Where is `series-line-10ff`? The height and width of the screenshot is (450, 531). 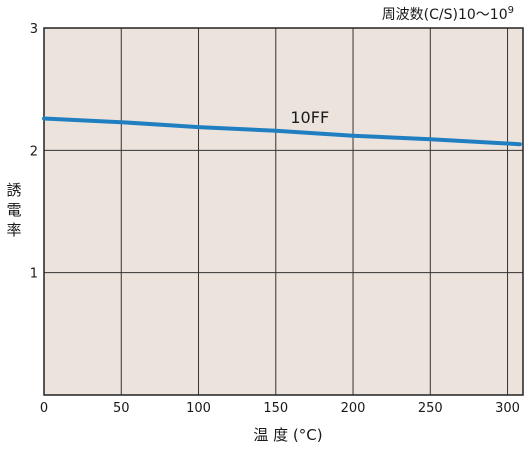
series-line-10ff is located at coordinates (282, 131).